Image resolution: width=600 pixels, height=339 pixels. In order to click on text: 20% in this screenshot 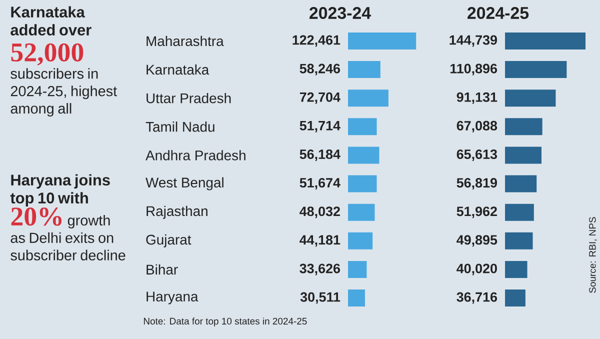, I will do `click(36, 217)`.